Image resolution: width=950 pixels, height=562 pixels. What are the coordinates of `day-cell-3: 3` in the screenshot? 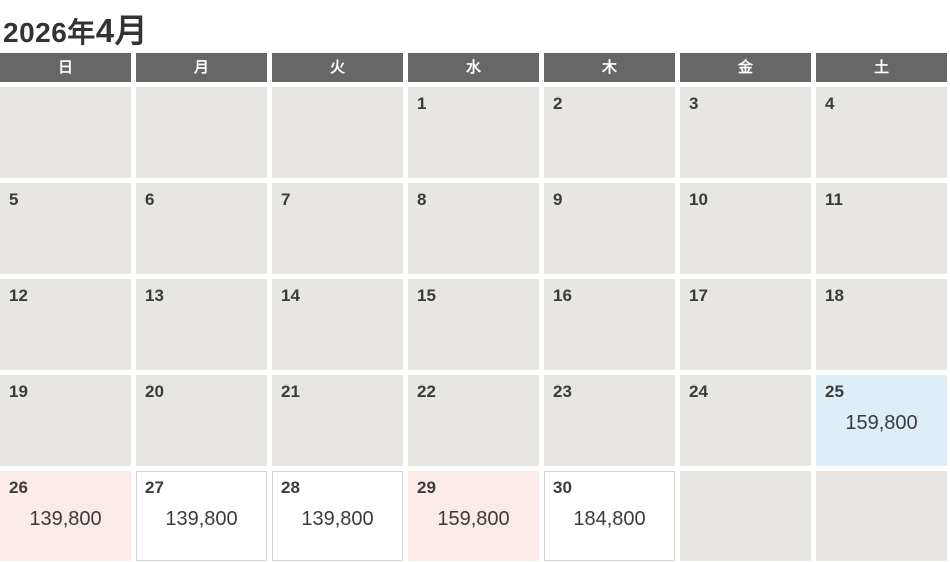 It's located at (745, 132).